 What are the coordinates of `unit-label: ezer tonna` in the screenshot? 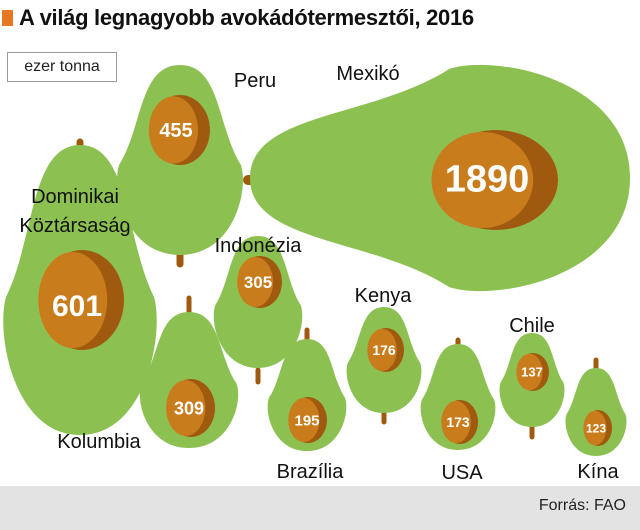 It's located at (62, 67).